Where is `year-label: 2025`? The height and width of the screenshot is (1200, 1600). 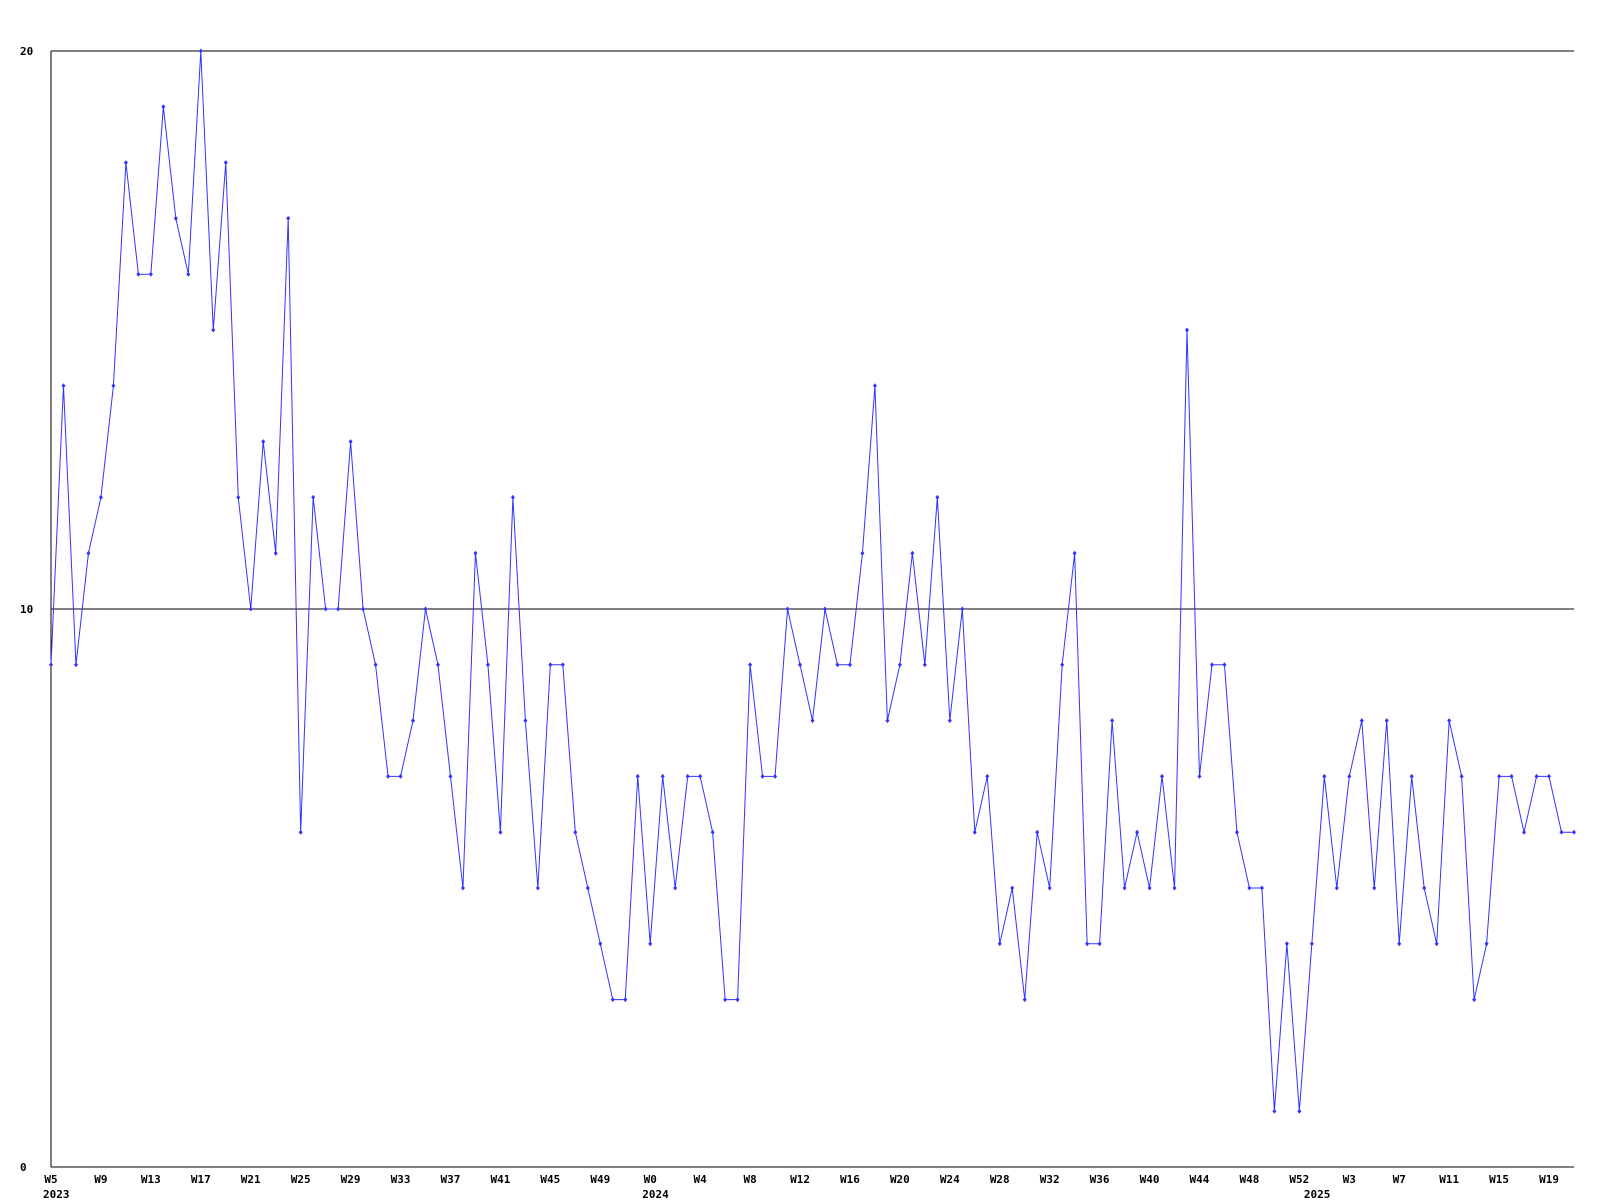
year-label: 2025 is located at coordinates (1317, 1194).